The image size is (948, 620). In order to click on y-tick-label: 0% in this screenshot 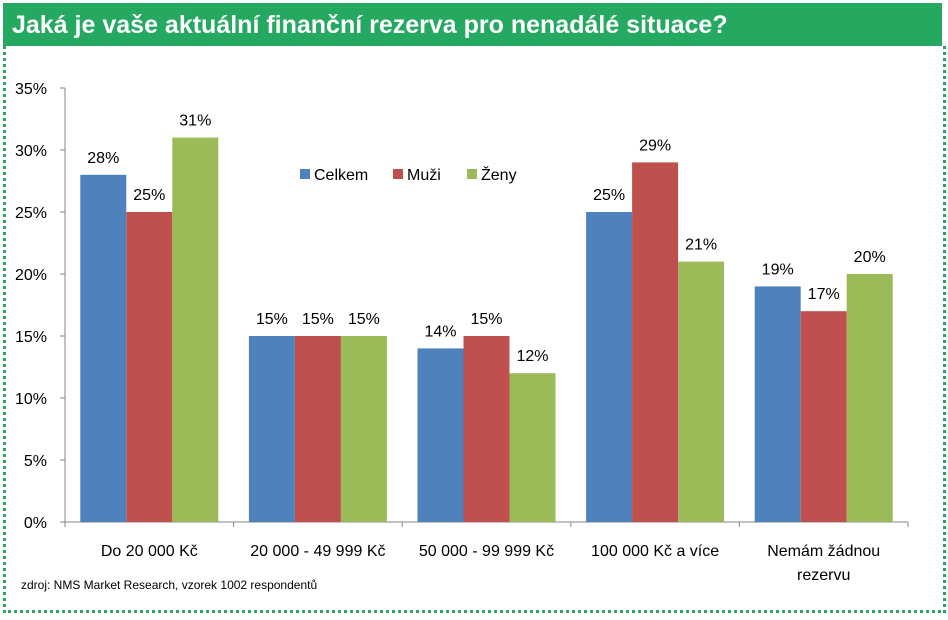, I will do `click(35, 523)`.